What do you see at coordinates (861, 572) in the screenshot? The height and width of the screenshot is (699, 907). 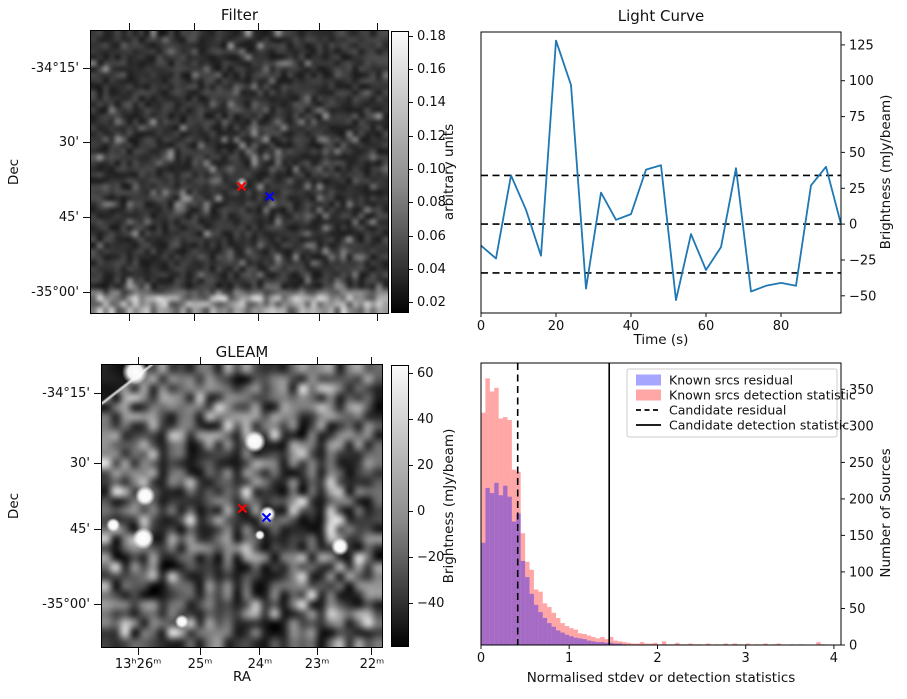 I see `y-tick-label: 100` at bounding box center [861, 572].